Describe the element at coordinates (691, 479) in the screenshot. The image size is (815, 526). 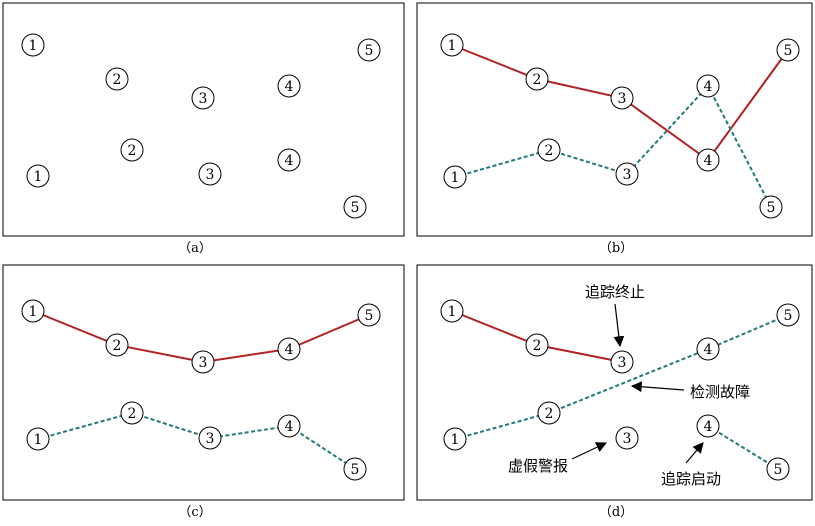
I see `annotation-label: 追踪启动` at that location.